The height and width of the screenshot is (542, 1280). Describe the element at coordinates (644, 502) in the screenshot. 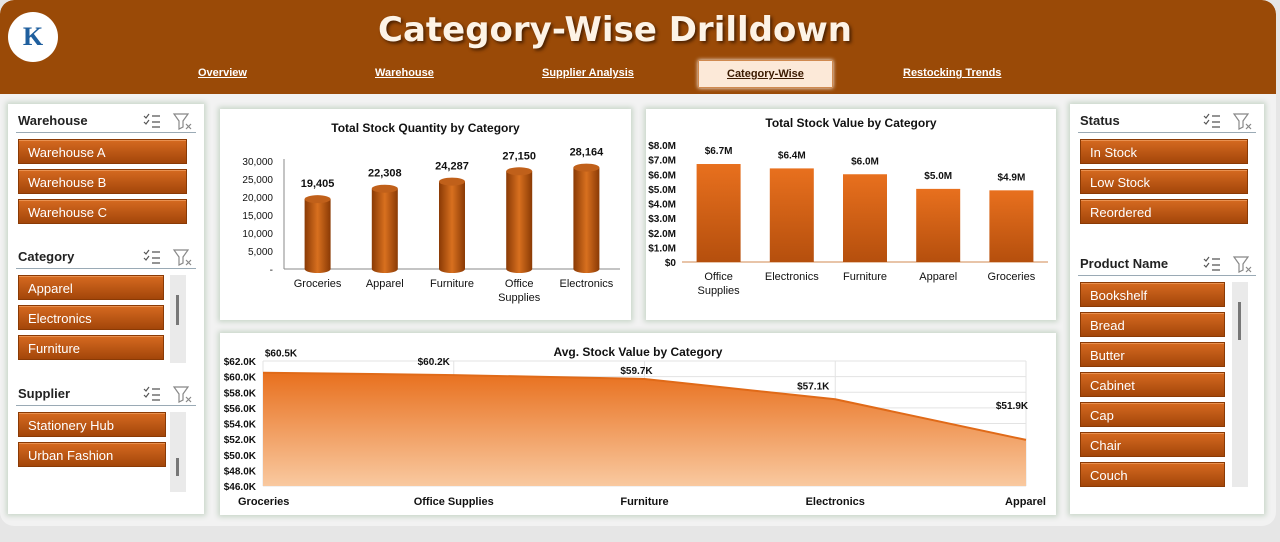

I see `chart3-x-tick: Furniture` at that location.